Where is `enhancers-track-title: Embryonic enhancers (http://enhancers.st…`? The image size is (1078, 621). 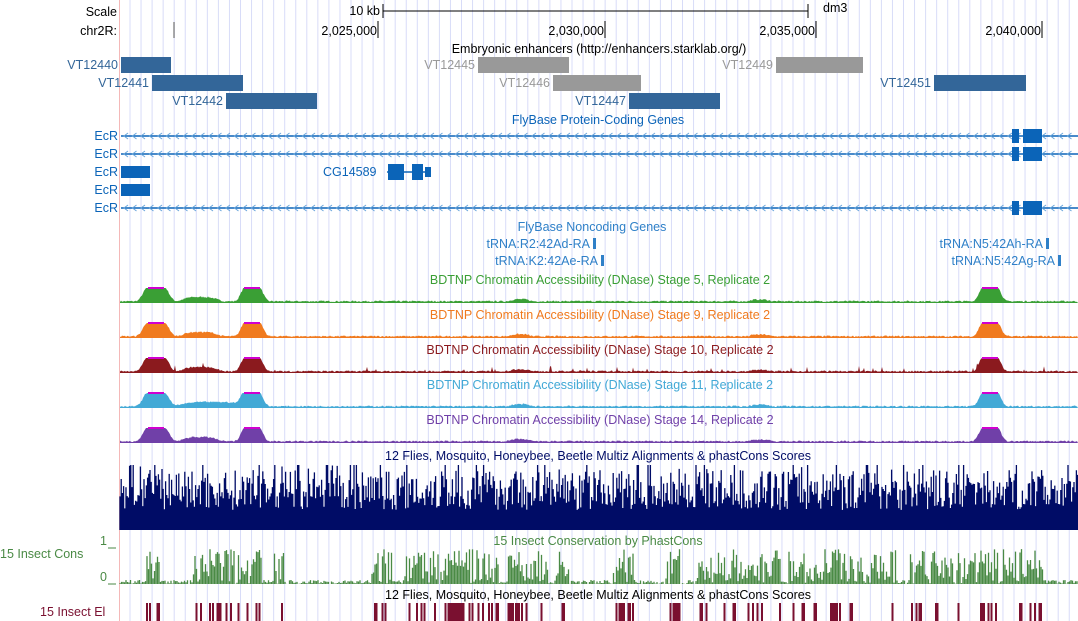 enhancers-track-title: Embryonic enhancers (http://enhancers.st… is located at coordinates (599, 49).